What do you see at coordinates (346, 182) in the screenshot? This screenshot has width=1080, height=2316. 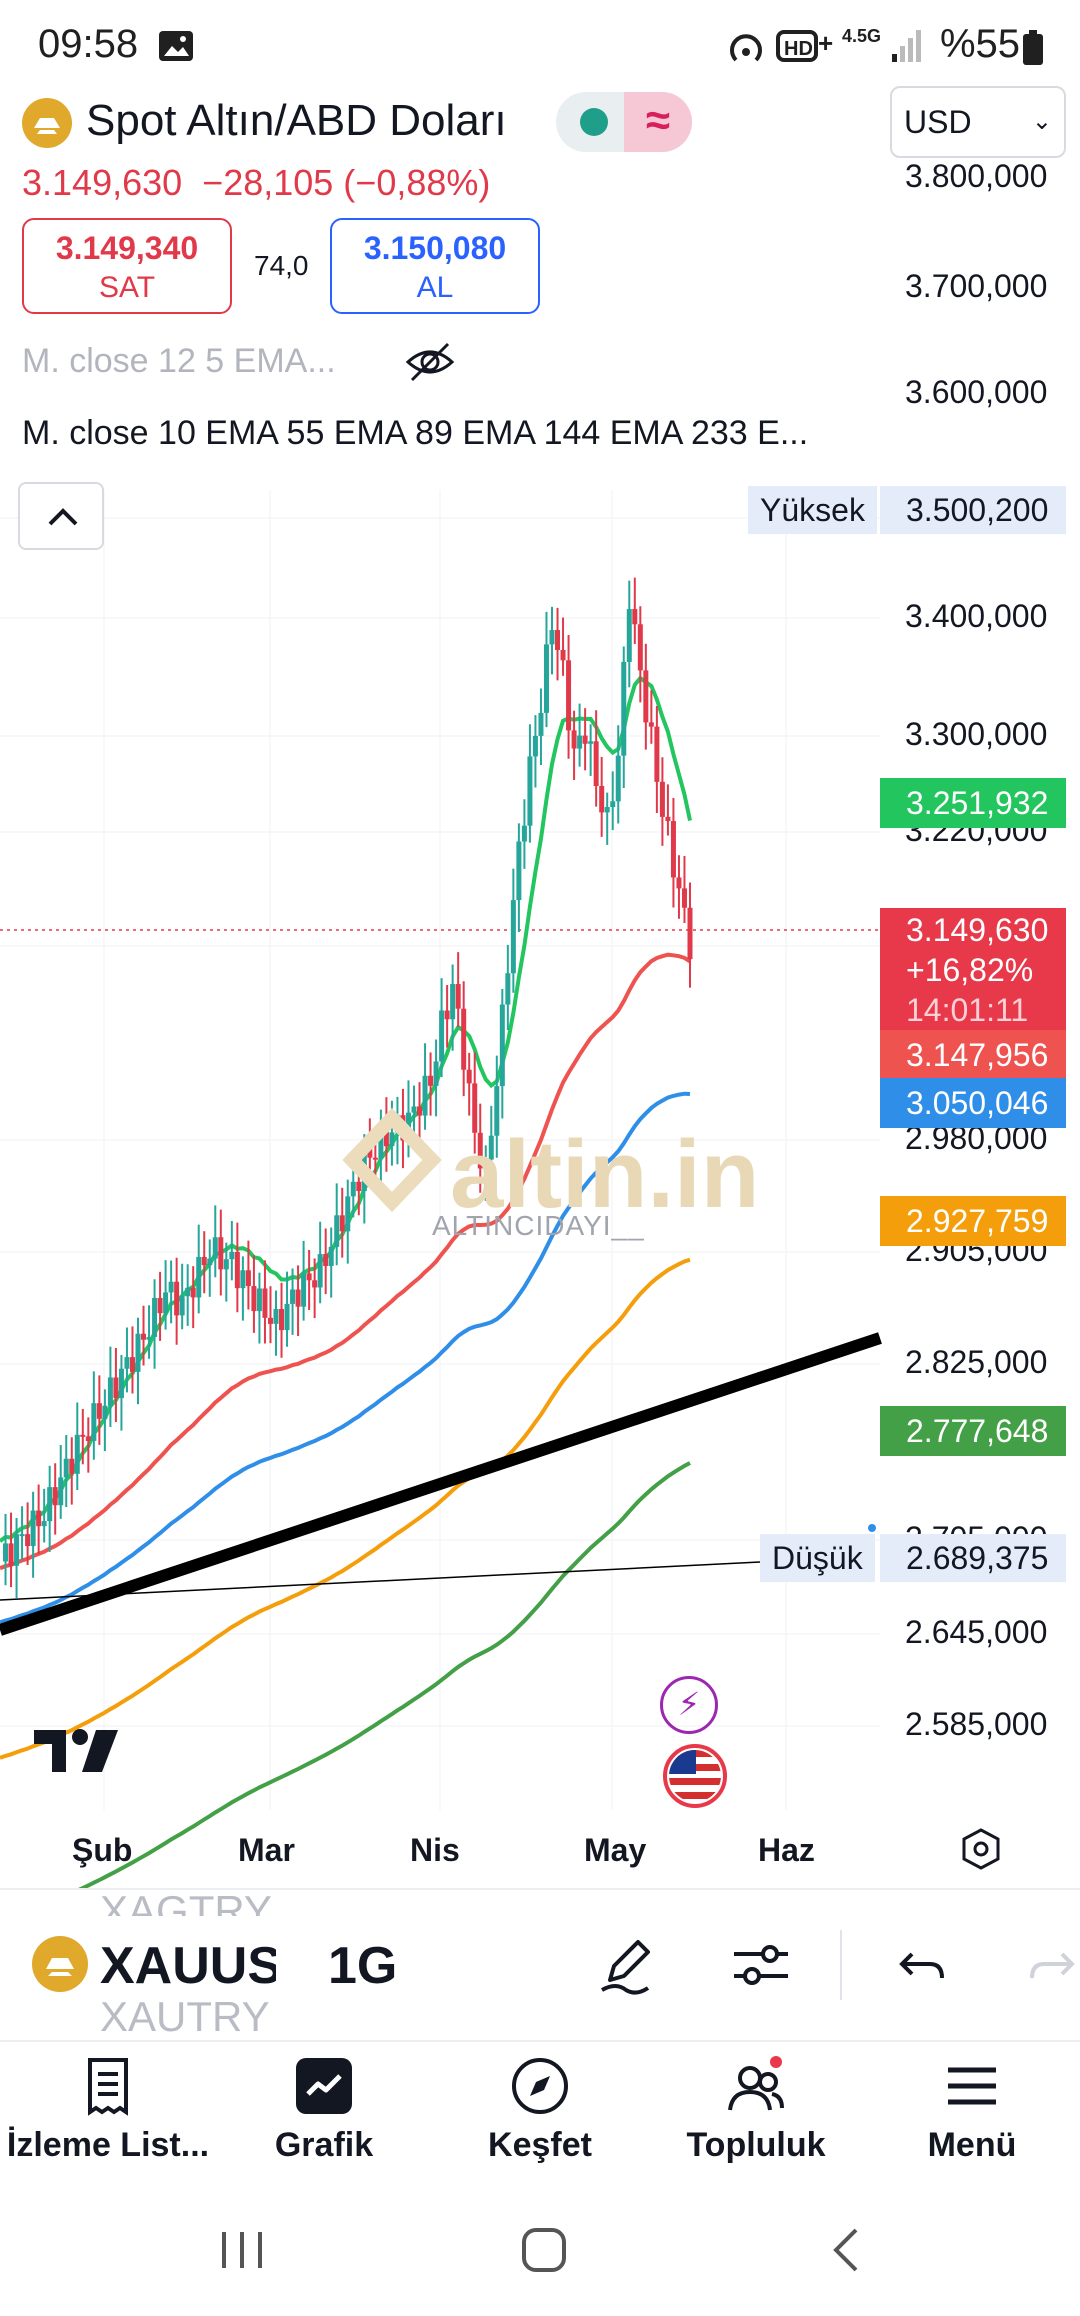 I see `price-change: −28,105 (−0,88%)` at bounding box center [346, 182].